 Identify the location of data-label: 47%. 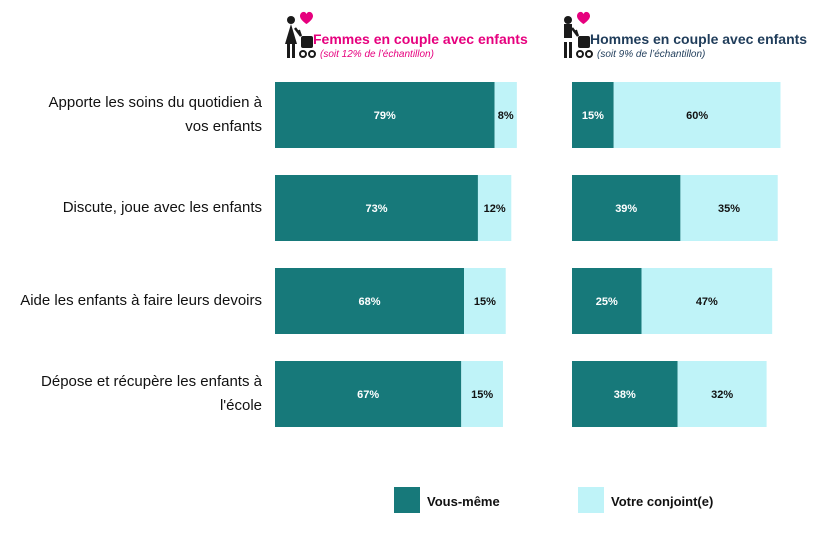
(707, 302).